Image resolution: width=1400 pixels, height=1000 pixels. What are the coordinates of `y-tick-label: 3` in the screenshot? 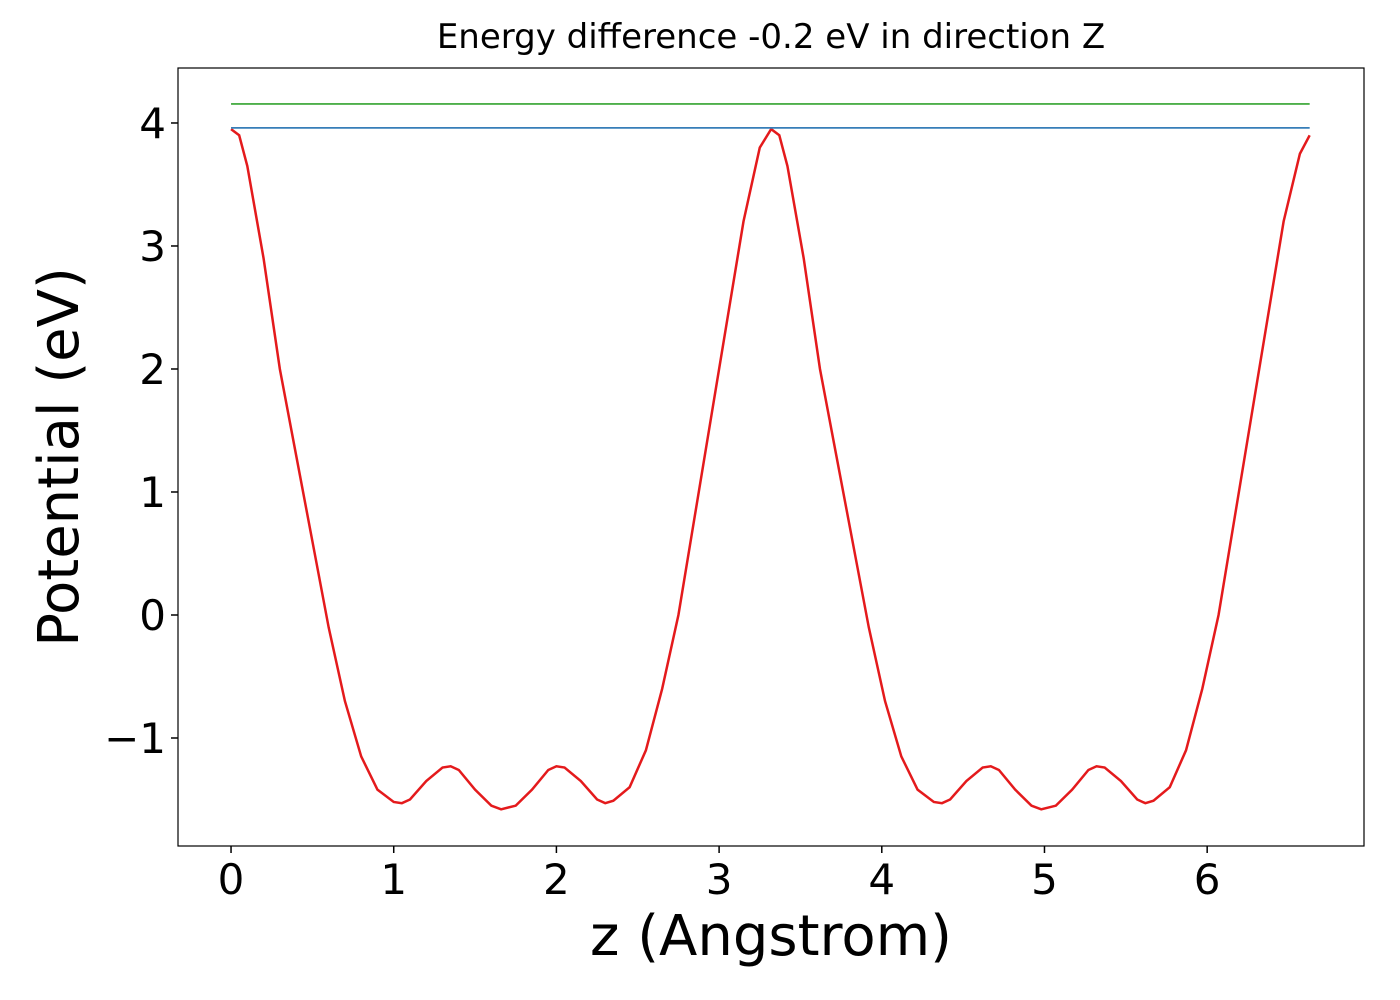 It's located at (152, 246).